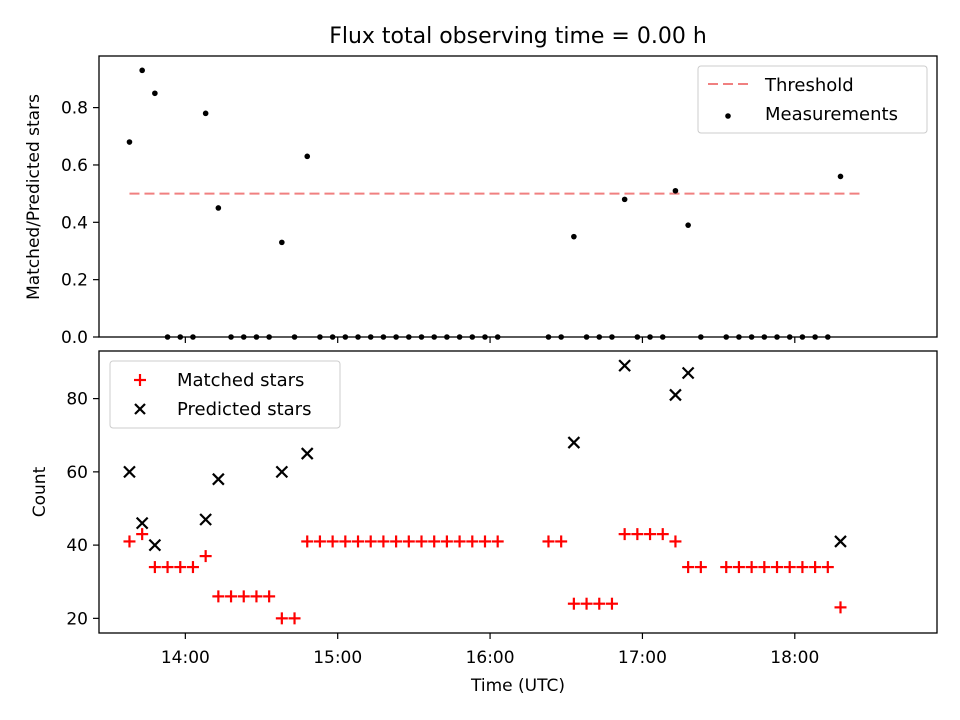 Image resolution: width=960 pixels, height=720 pixels. I want to click on bottom-x-tick-label: 18:00, so click(794, 658).